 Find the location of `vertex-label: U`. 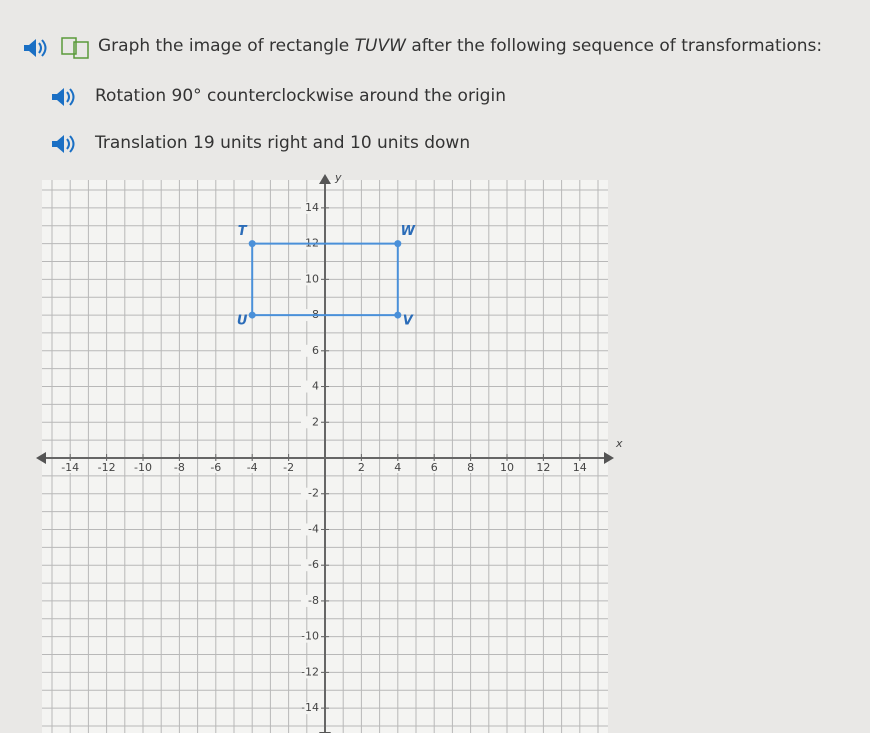

vertex-label: U is located at coordinates (242, 321).